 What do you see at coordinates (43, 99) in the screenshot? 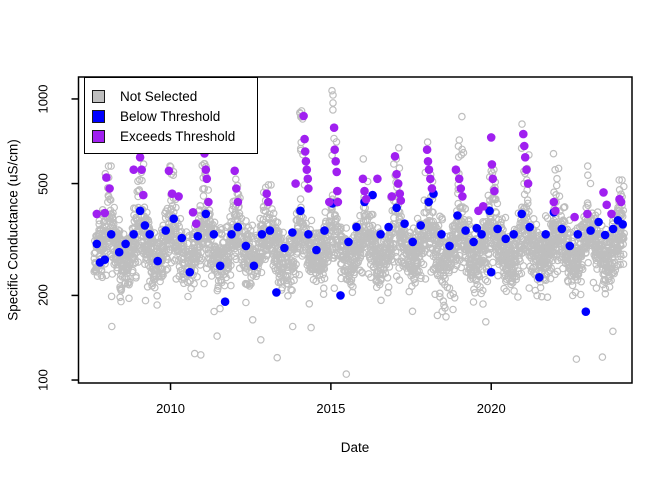
I see `y-tick-label-1000: 1000` at bounding box center [43, 99].